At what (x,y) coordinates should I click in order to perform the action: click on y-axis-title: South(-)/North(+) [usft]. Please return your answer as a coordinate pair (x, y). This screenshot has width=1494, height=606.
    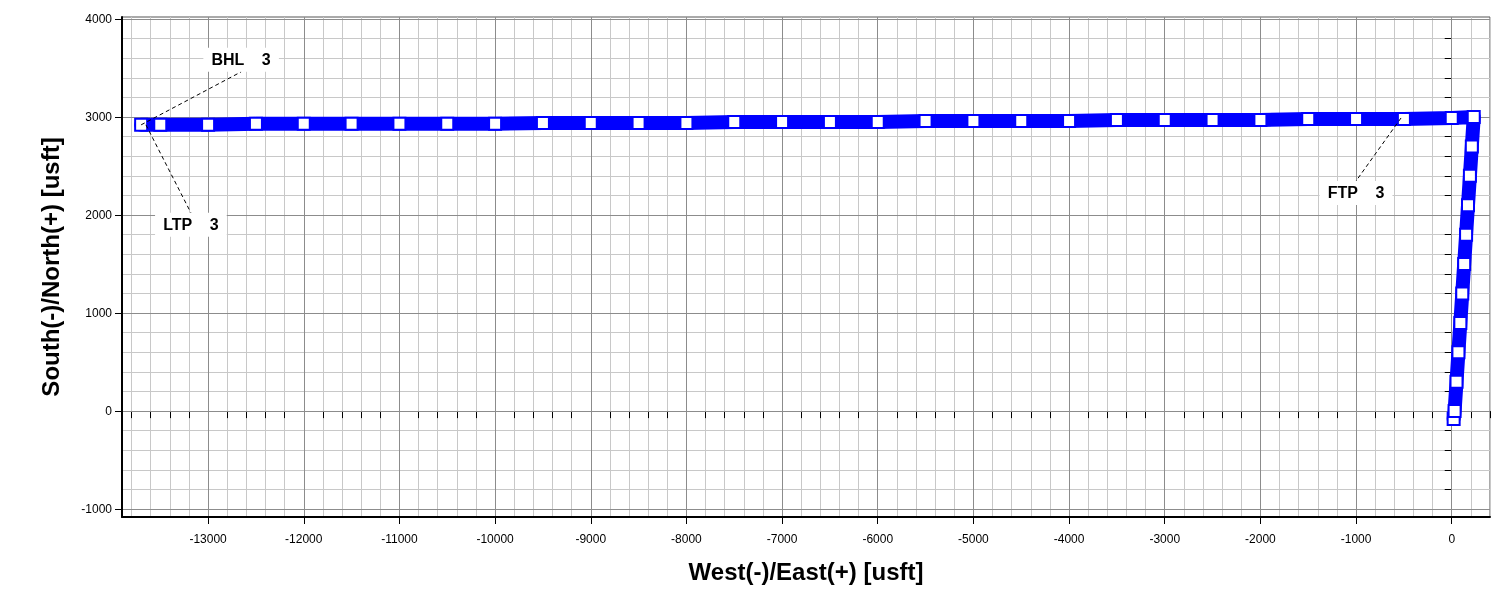
    Looking at the image, I should click on (50, 267).